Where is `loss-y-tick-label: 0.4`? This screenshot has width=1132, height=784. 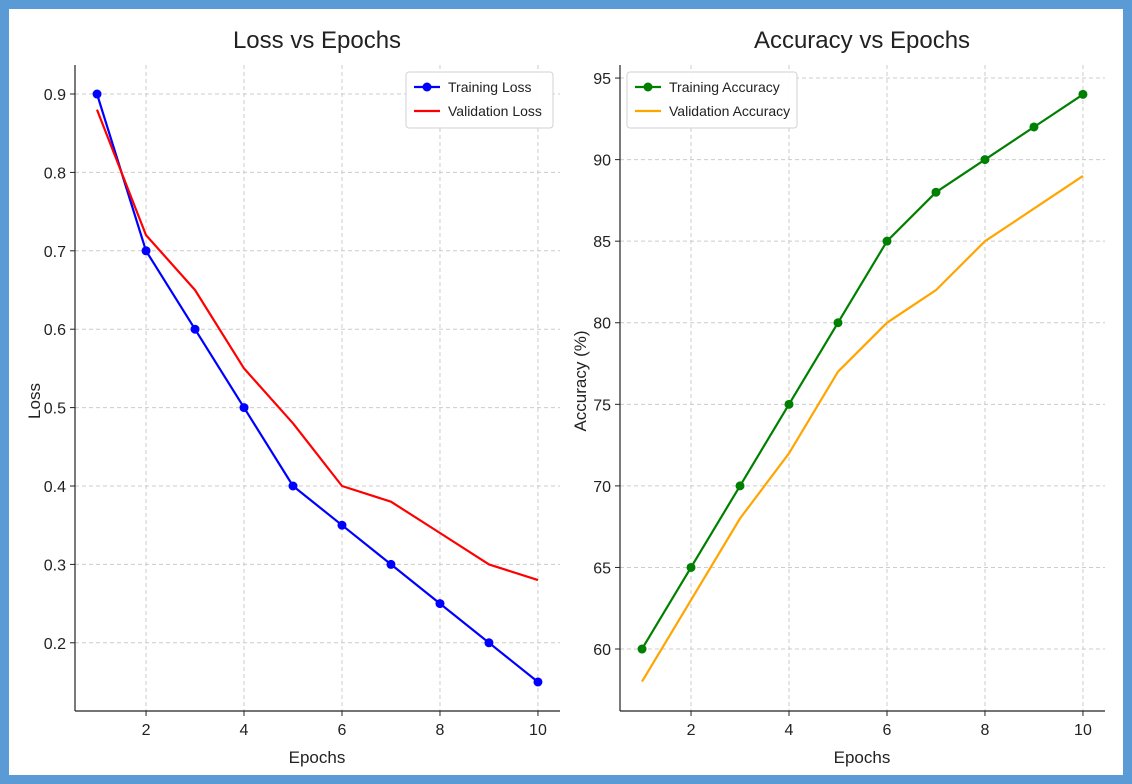
loss-y-tick-label: 0.4 is located at coordinates (55, 487).